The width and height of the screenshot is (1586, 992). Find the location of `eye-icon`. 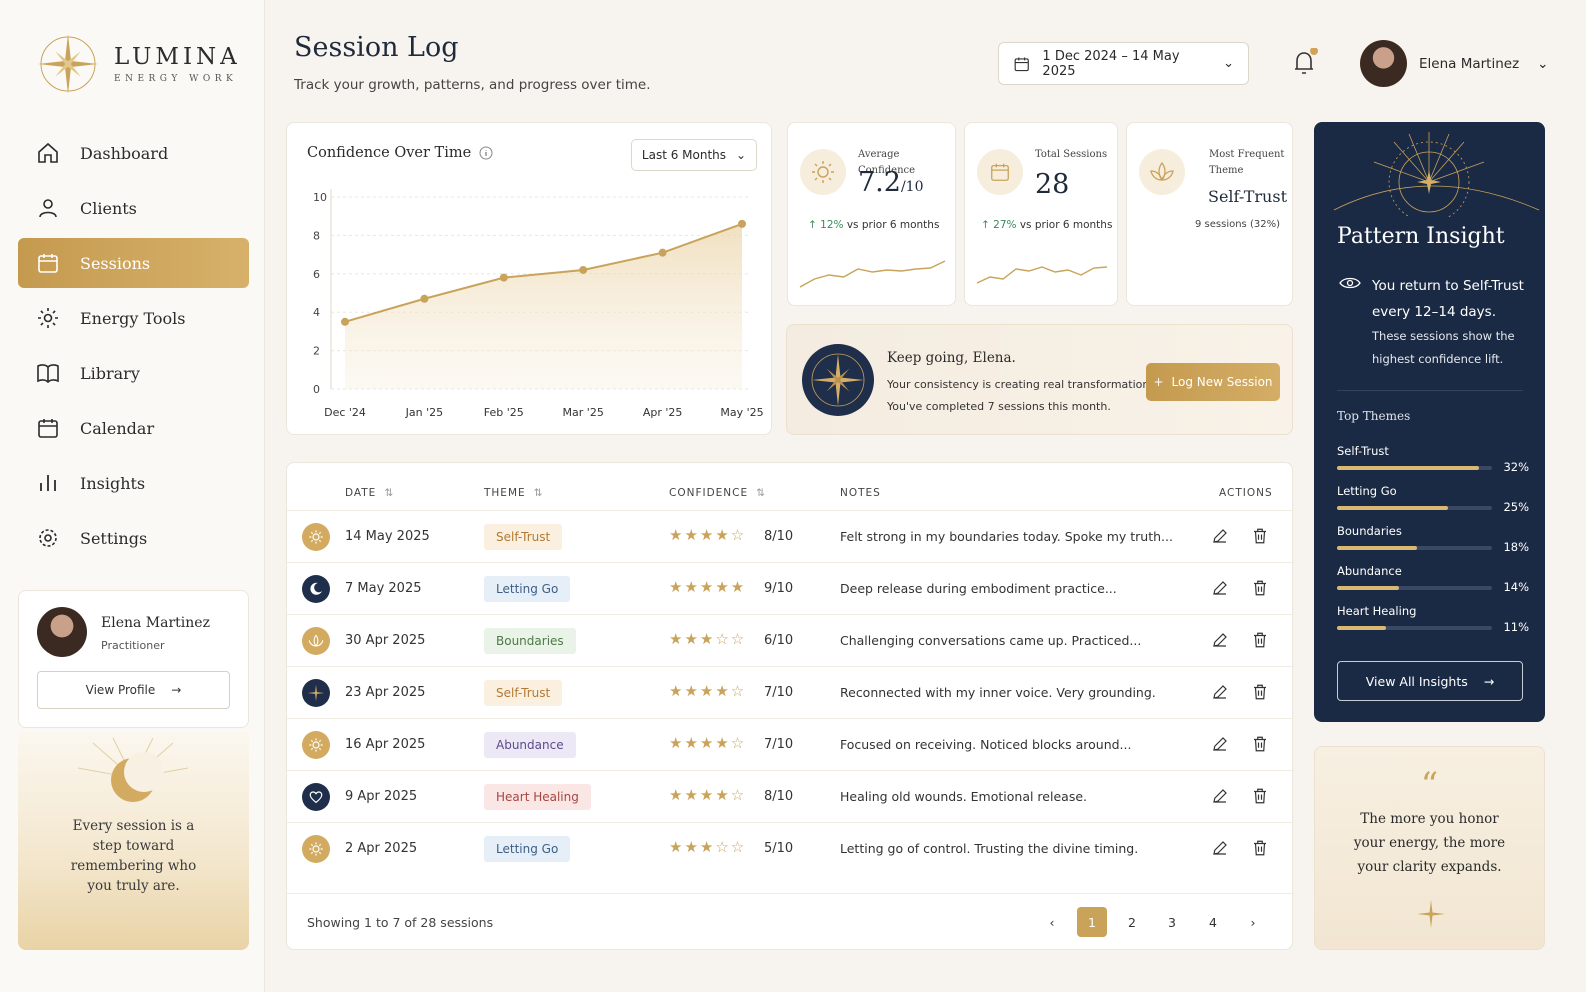

eye-icon is located at coordinates (1350, 283).